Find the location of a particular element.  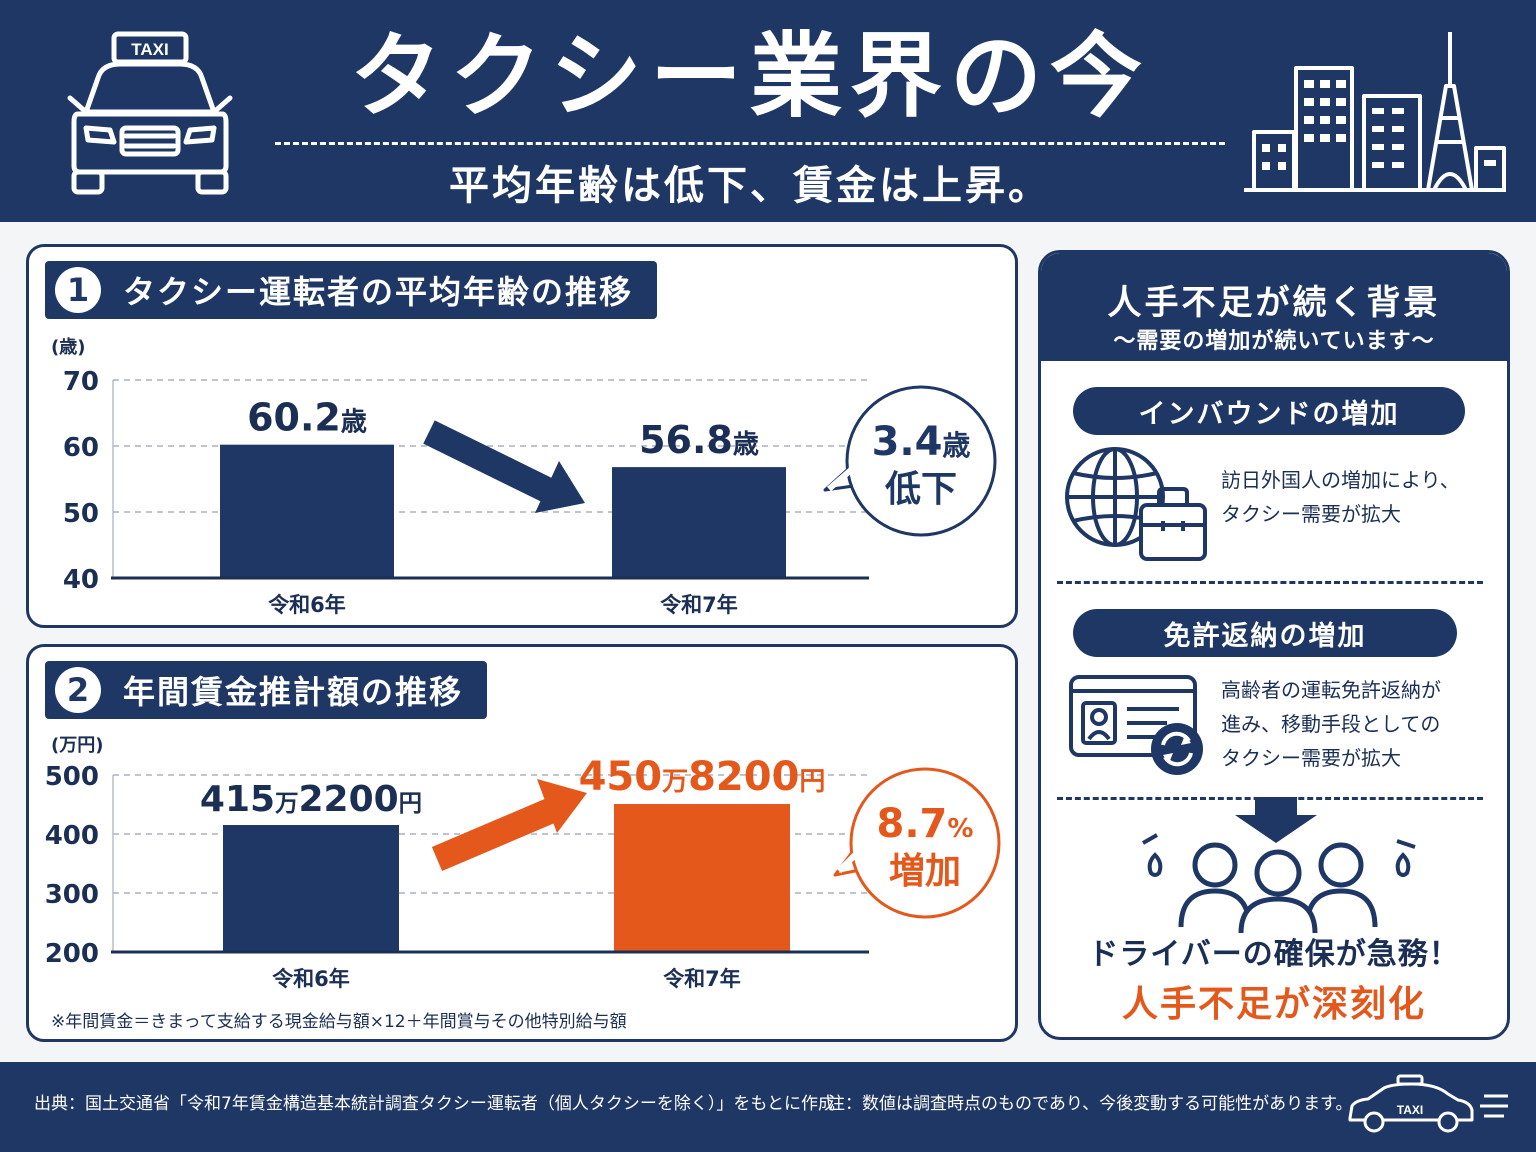

bar-data-label: 60.2歳 is located at coordinates (307, 418).